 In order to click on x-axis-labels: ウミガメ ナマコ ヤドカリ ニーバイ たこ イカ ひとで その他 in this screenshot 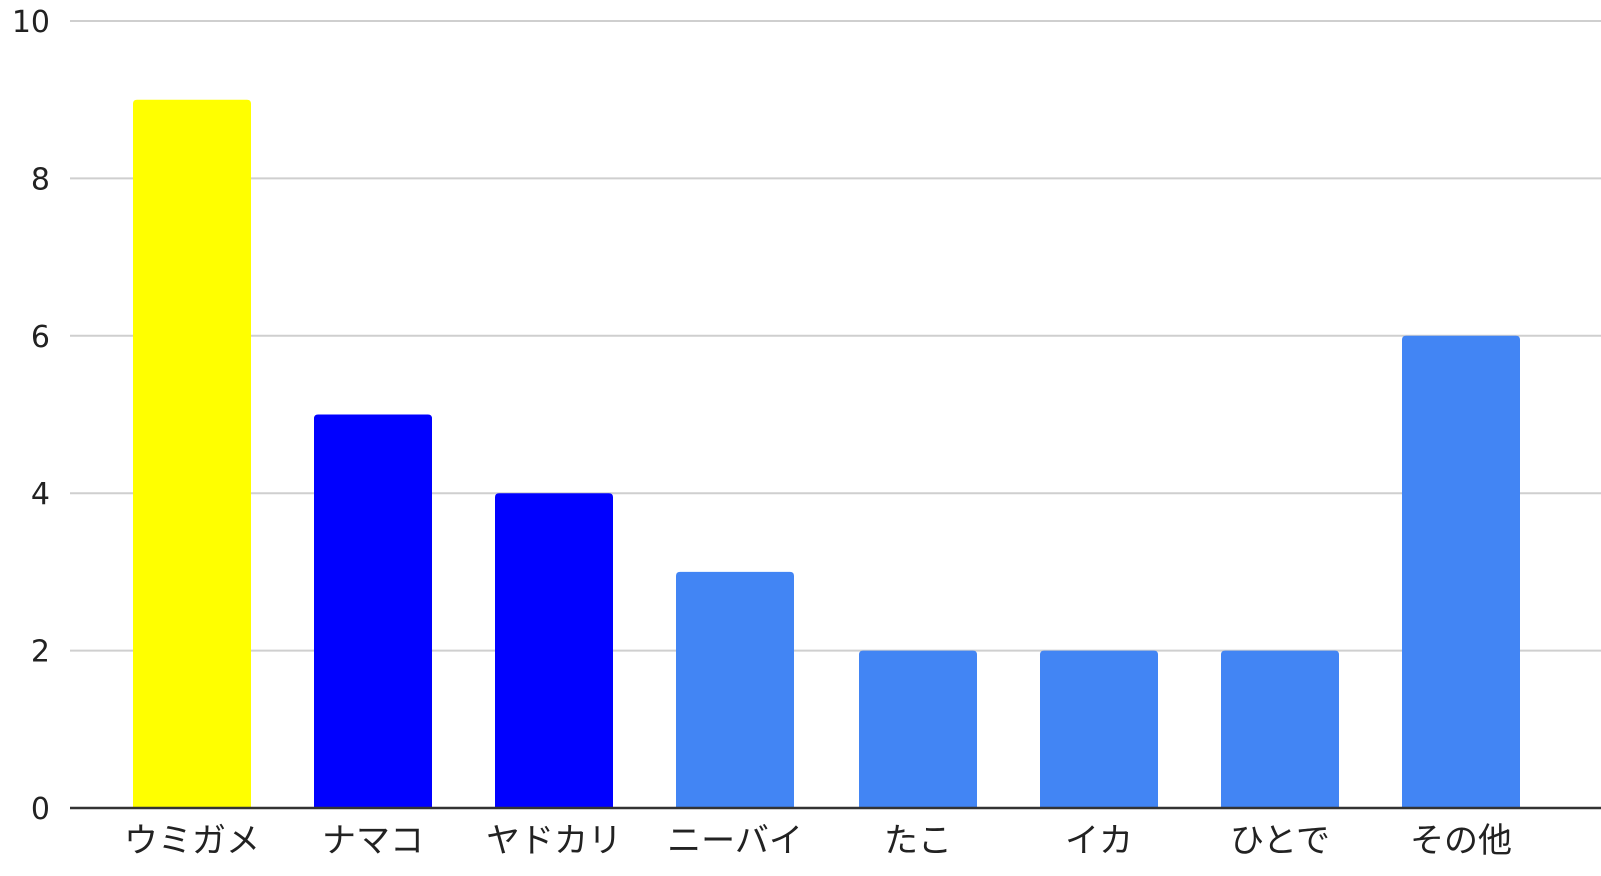, I will do `click(818, 841)`.